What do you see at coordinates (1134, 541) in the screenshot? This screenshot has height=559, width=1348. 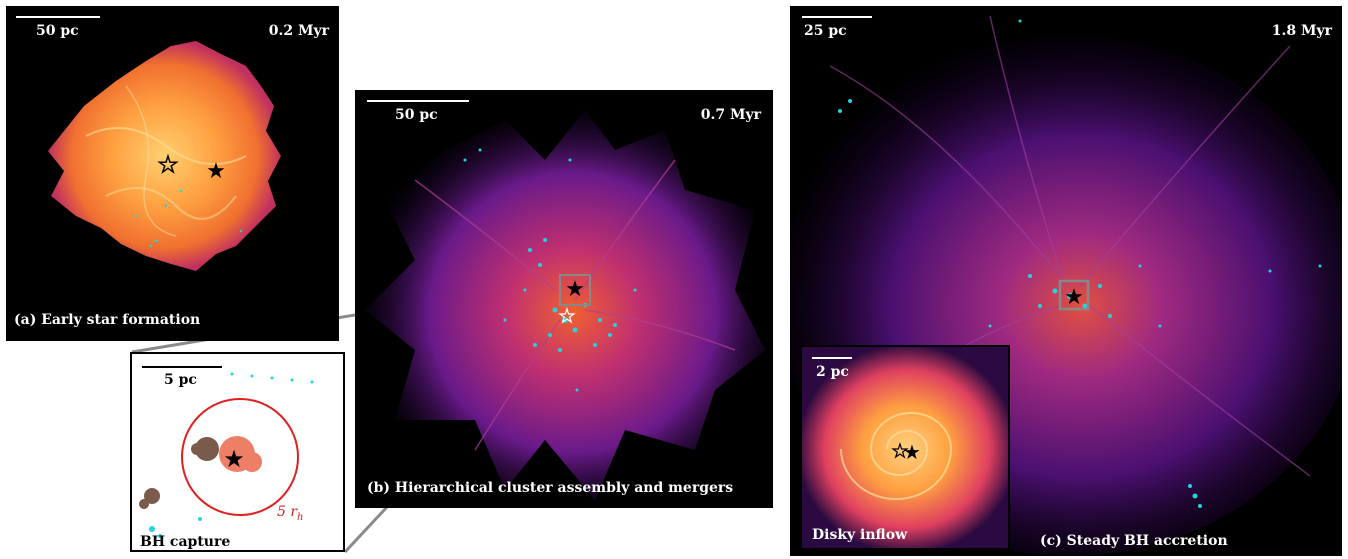 I see `panel-caption: (c) Steady BH accretion` at bounding box center [1134, 541].